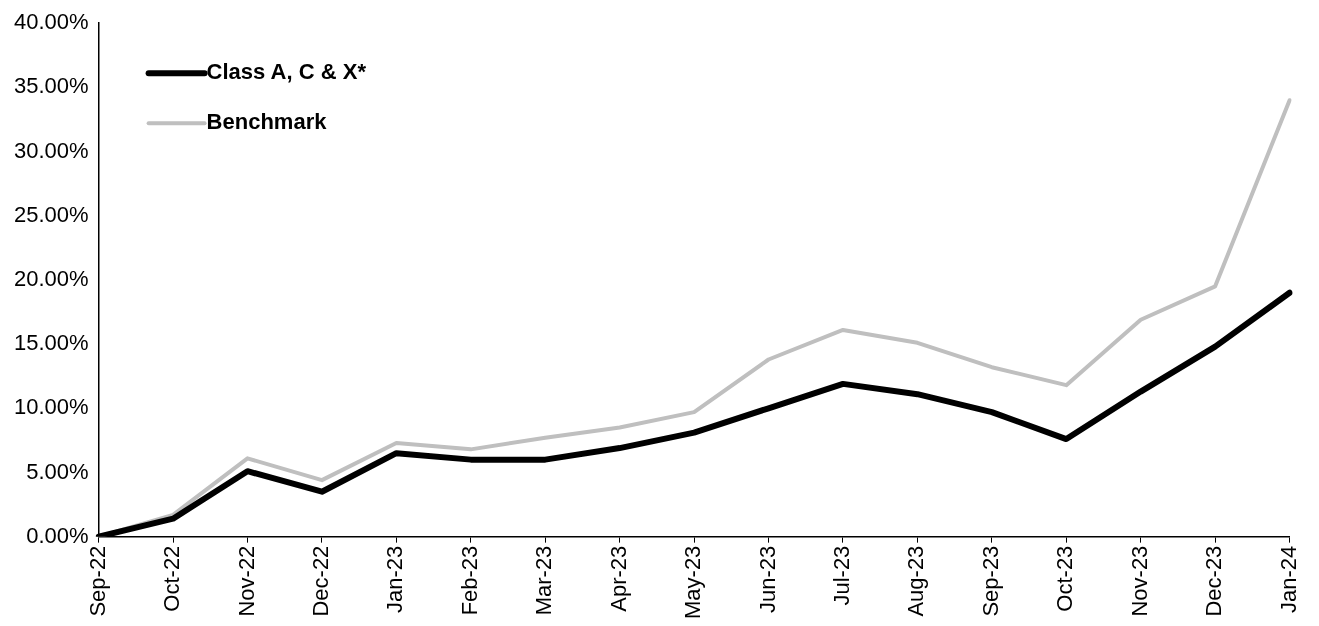  I want to click on y-tick-label: 5.00%, so click(57, 471).